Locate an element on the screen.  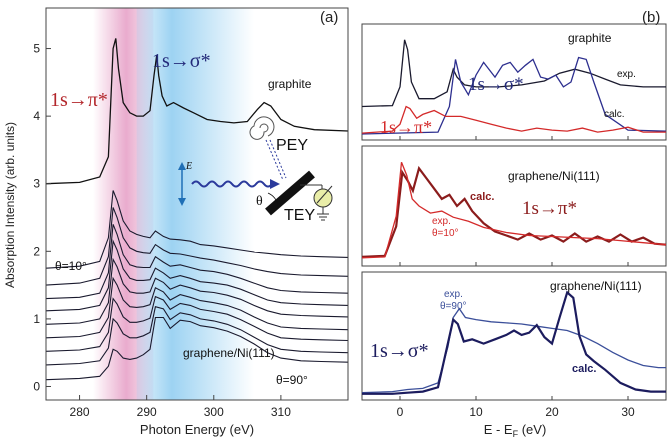
b-xtick-label: 0 is located at coordinates (400, 412).